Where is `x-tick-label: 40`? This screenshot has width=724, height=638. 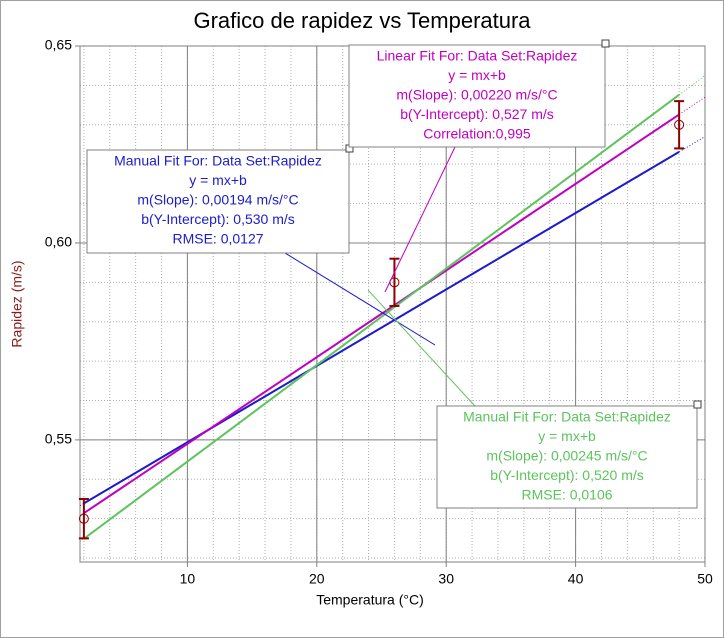
x-tick-label: 40 is located at coordinates (576, 579).